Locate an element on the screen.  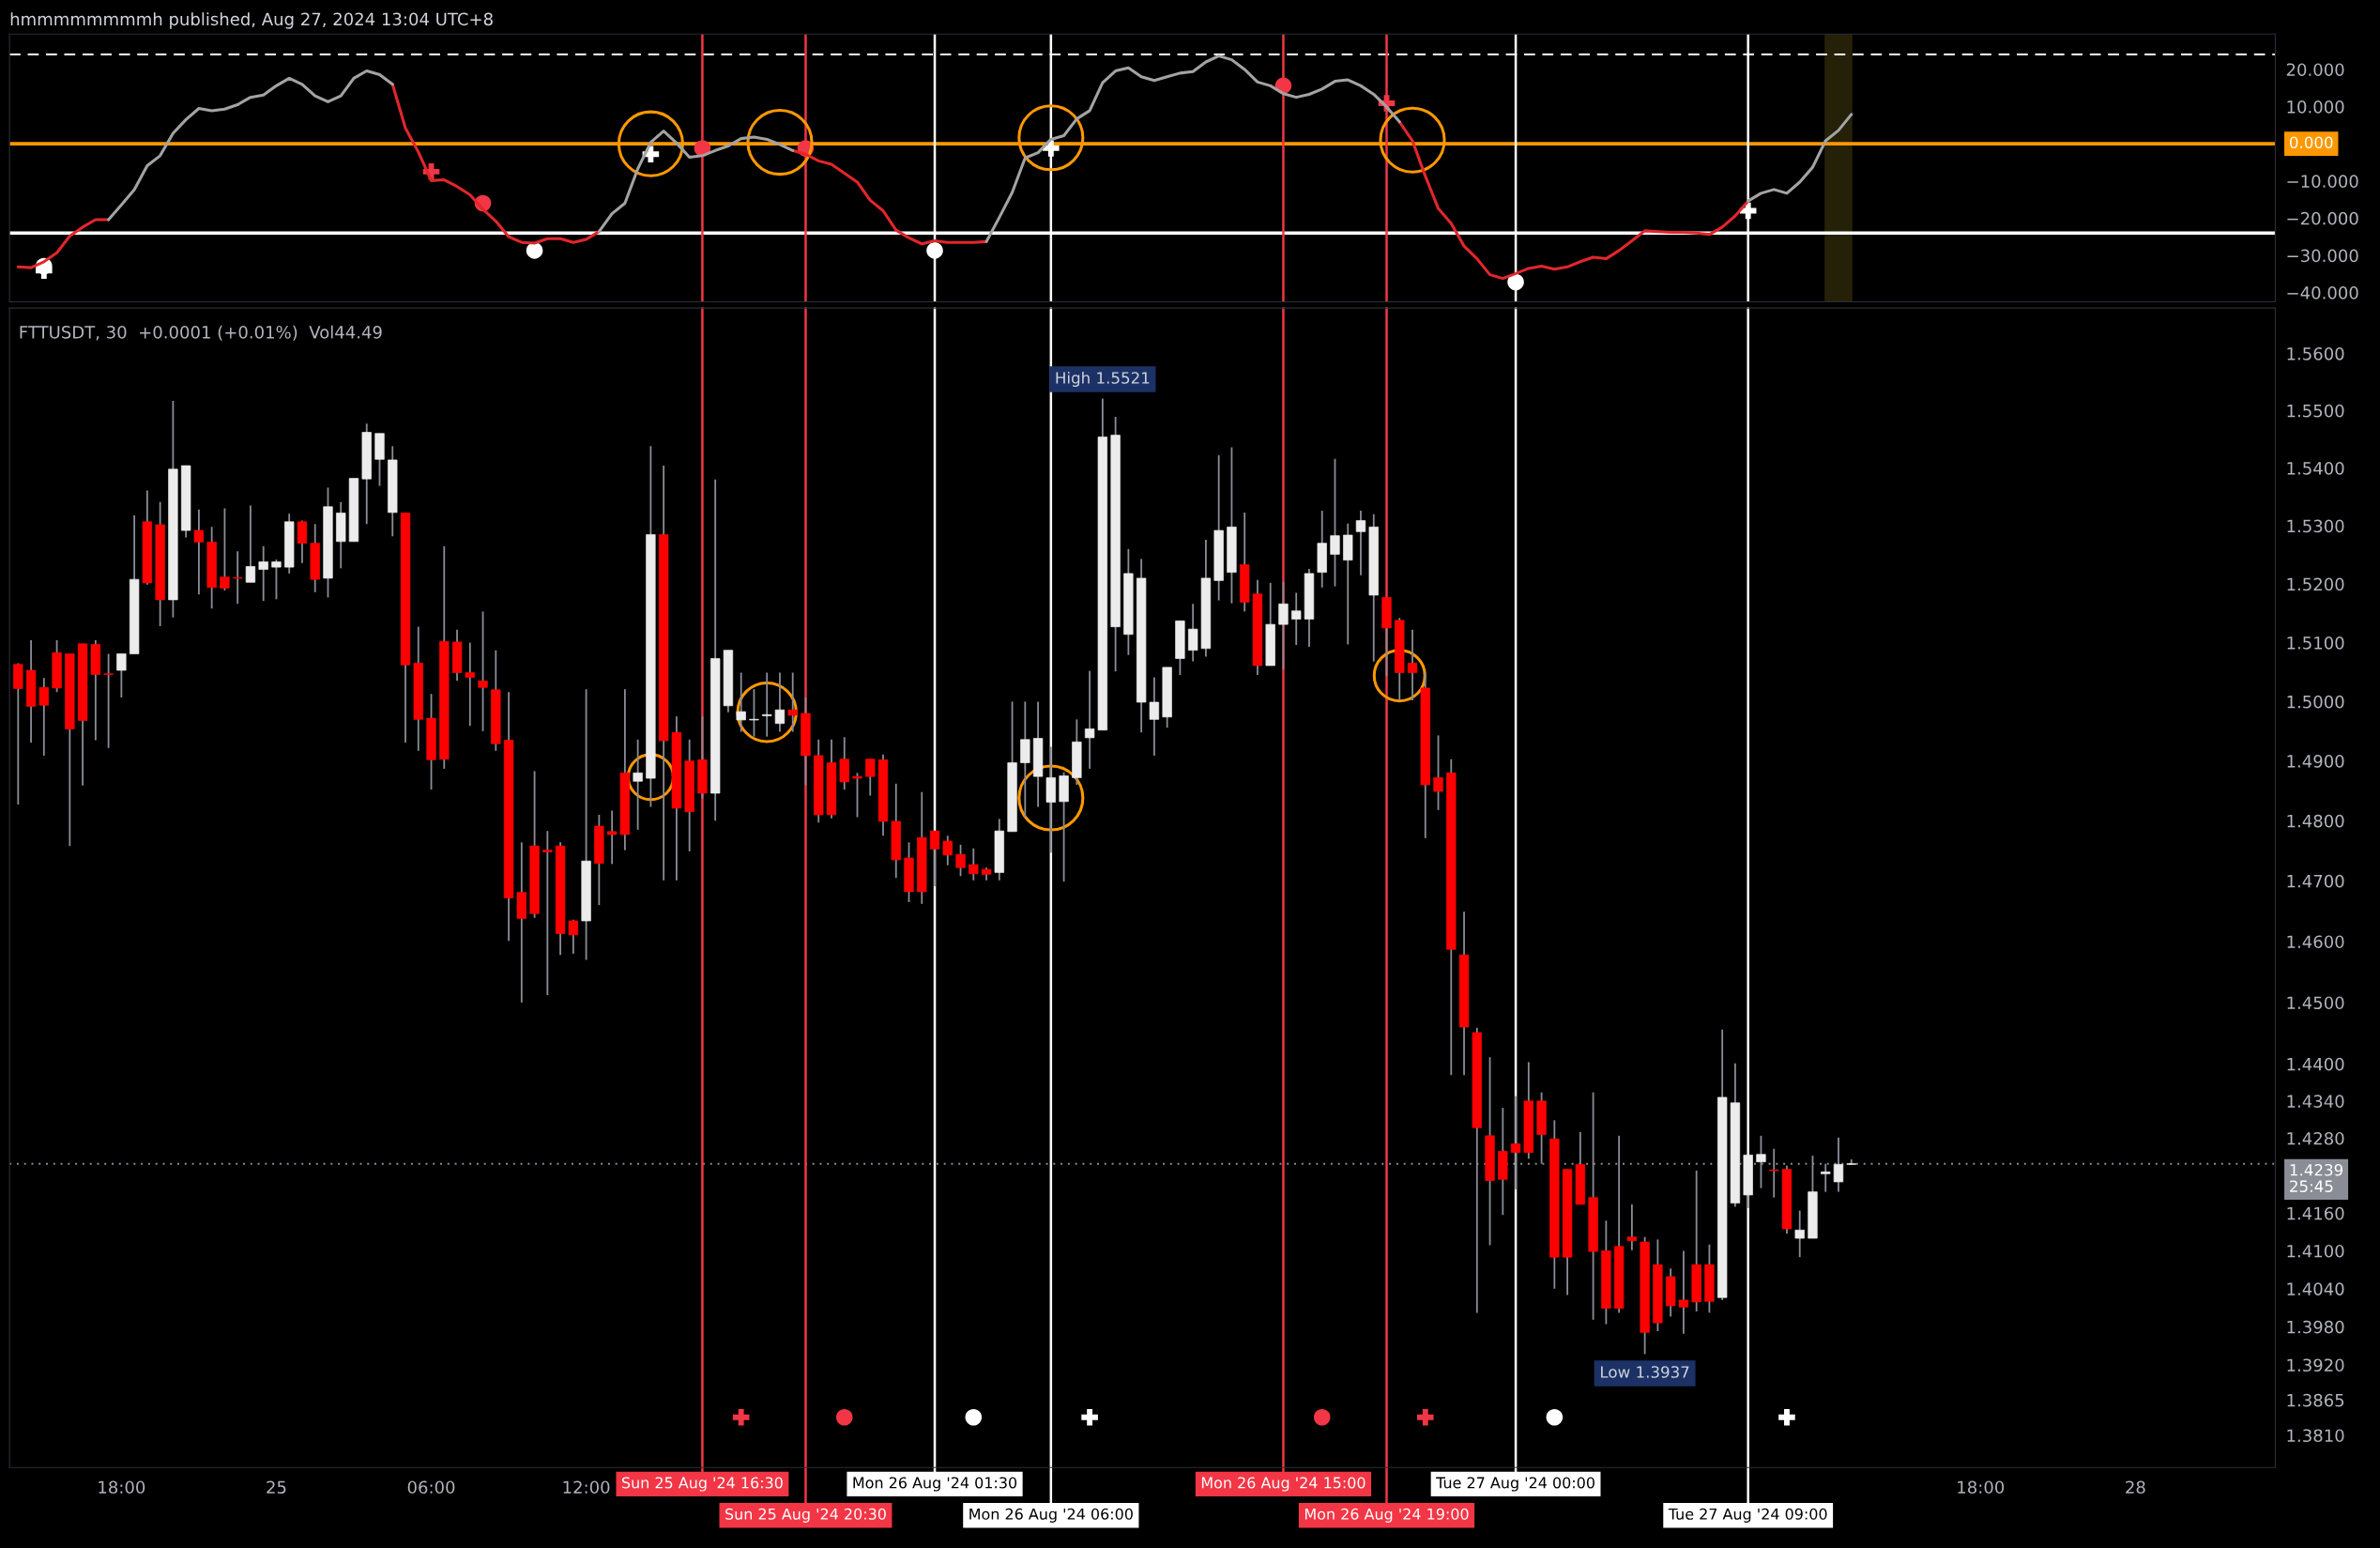
x-tick-label: 28 is located at coordinates (2135, 1487).